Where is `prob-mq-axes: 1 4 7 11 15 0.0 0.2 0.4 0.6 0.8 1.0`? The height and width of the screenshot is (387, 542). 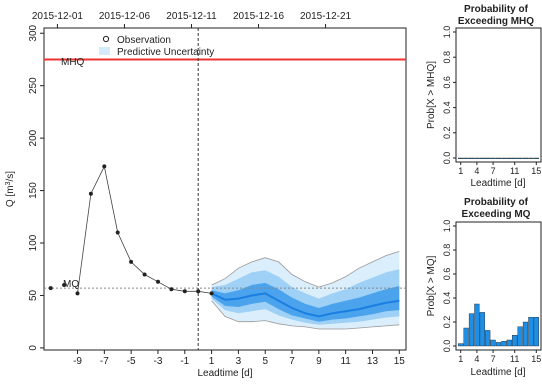
prob-mq-axes: 1 4 7 11 15 0.0 0.2 0.4 0.6 0.8 1.0 is located at coordinates (491, 292).